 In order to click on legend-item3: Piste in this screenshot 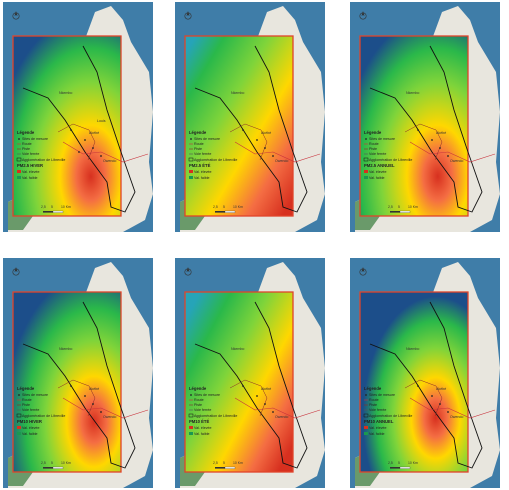, I will do `click(26, 149)`.